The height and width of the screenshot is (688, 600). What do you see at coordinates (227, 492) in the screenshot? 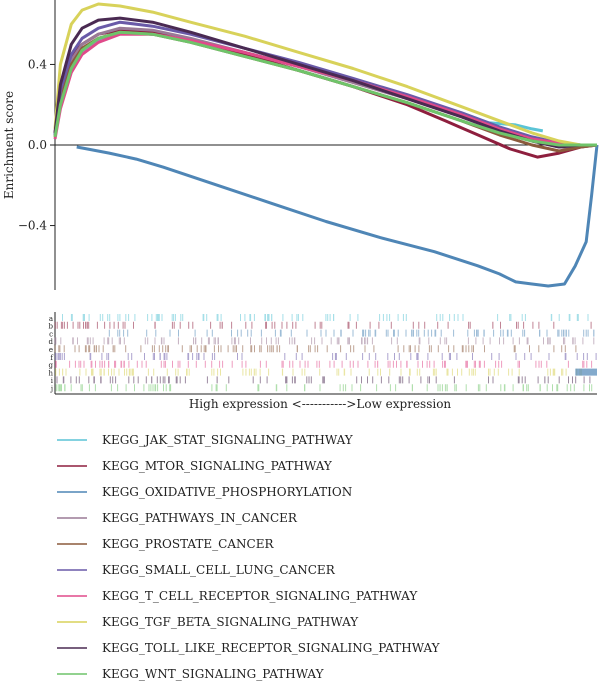
I see `legend-label: KEGG_OXIDATIVE_PHOSPHORYLATION` at bounding box center [227, 492].